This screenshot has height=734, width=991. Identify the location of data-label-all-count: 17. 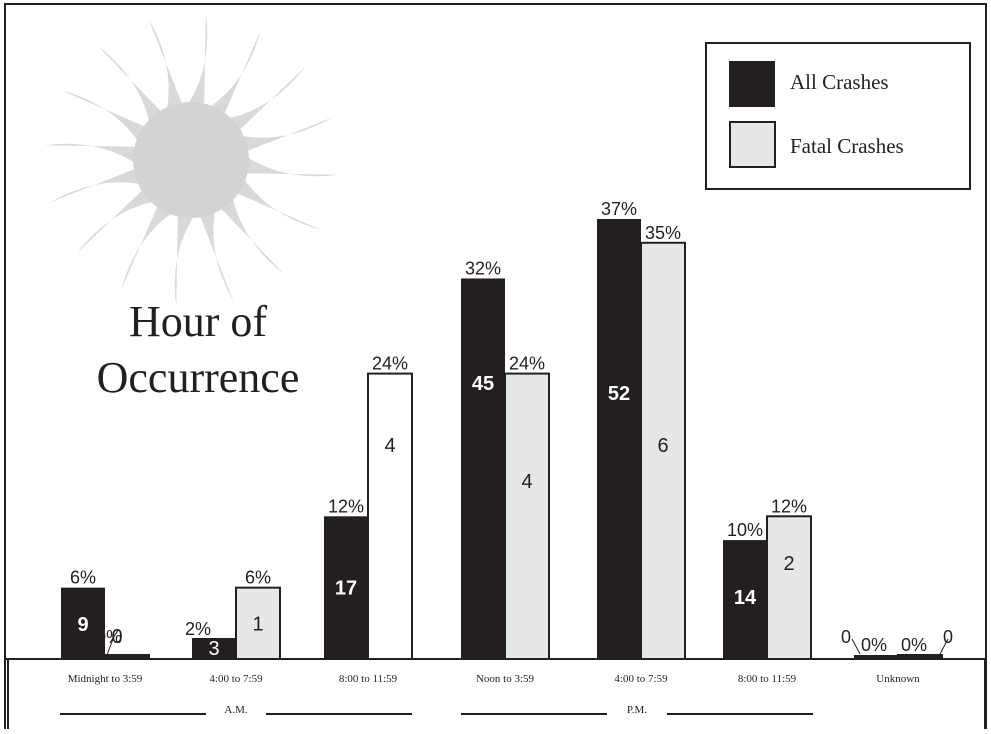
(346, 589).